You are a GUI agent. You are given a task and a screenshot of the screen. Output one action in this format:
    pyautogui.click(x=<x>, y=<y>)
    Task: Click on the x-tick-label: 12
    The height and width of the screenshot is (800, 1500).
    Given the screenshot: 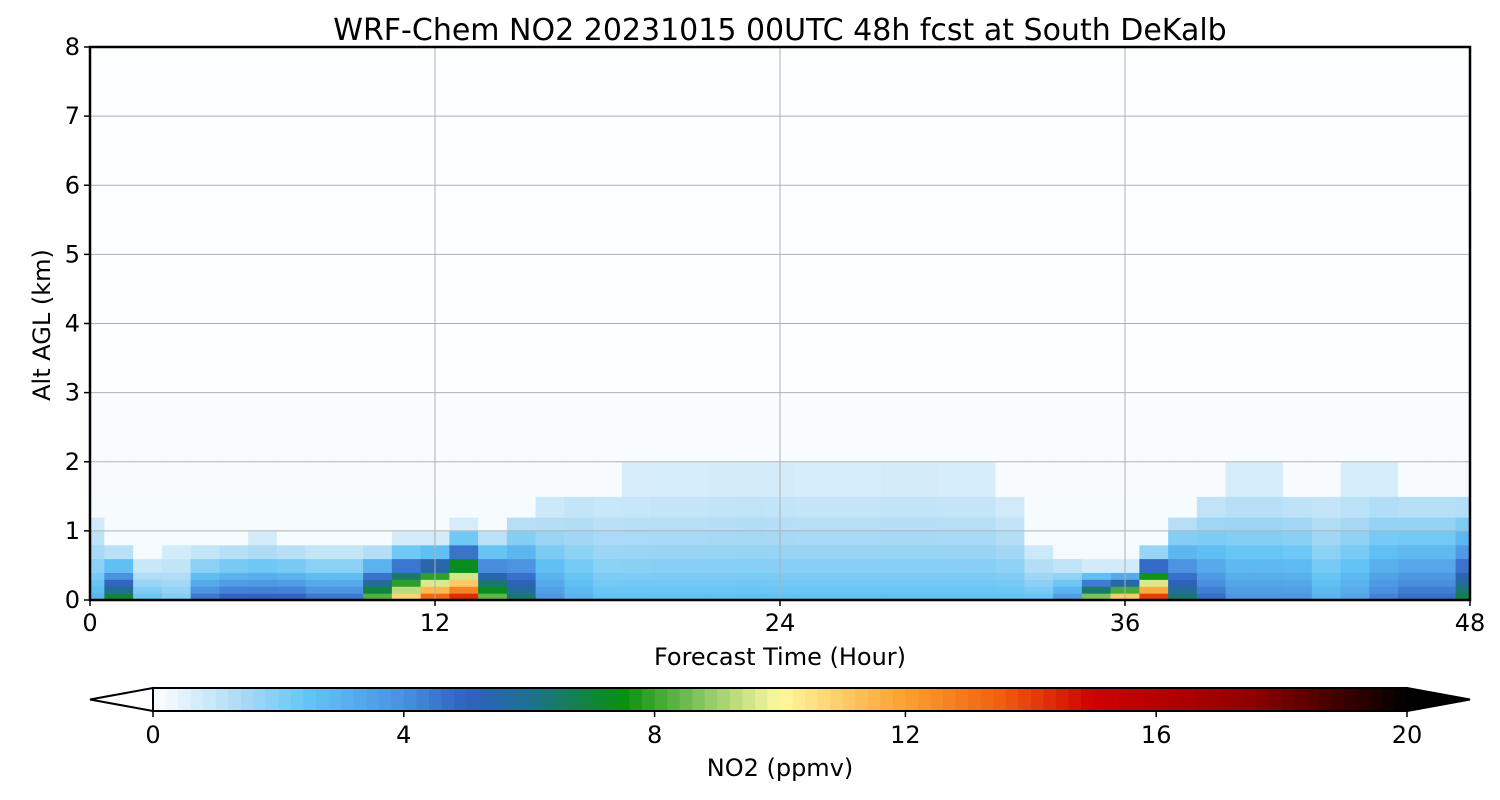 What is the action you would take?
    pyautogui.click(x=435, y=623)
    